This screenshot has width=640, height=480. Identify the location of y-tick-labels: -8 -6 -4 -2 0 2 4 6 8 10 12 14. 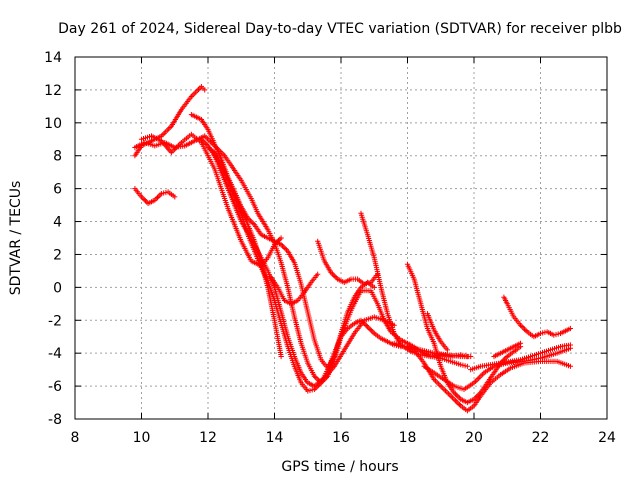
(53, 239).